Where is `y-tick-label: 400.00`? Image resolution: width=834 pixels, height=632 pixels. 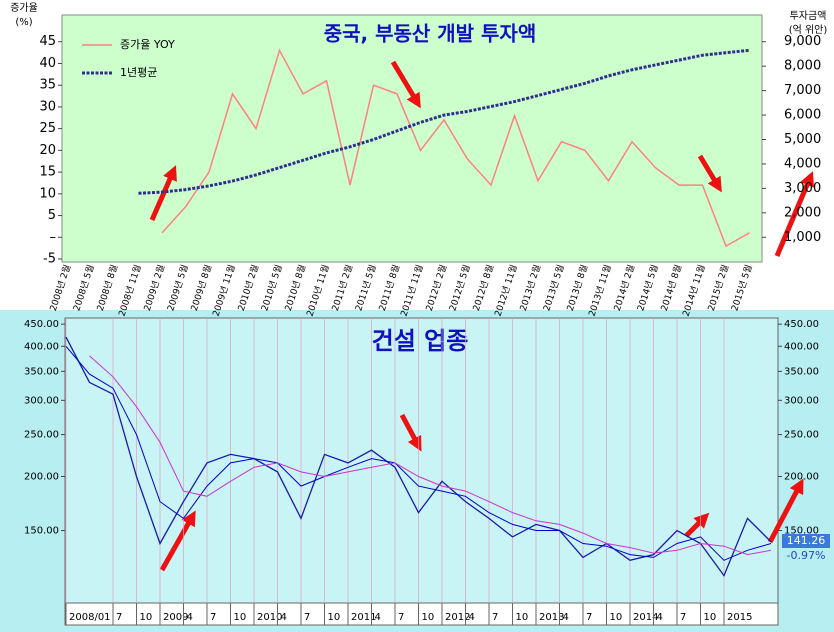
y-tick-label: 400.00 is located at coordinates (41, 346).